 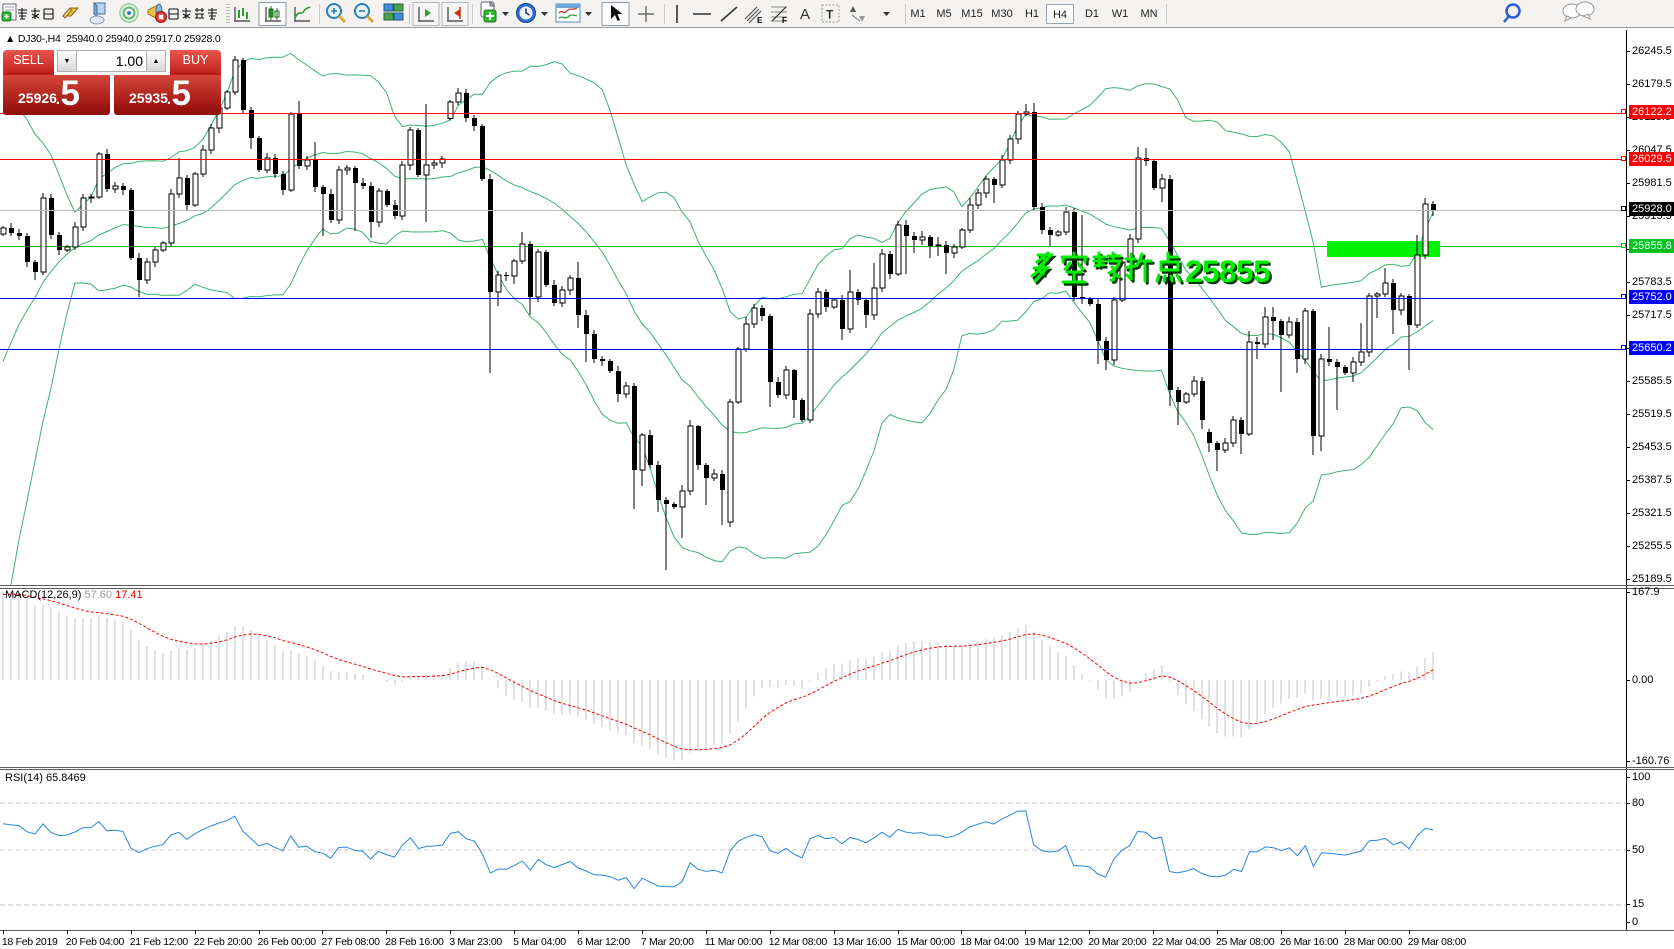 I want to click on svg-text: E, so click(x=760, y=20).